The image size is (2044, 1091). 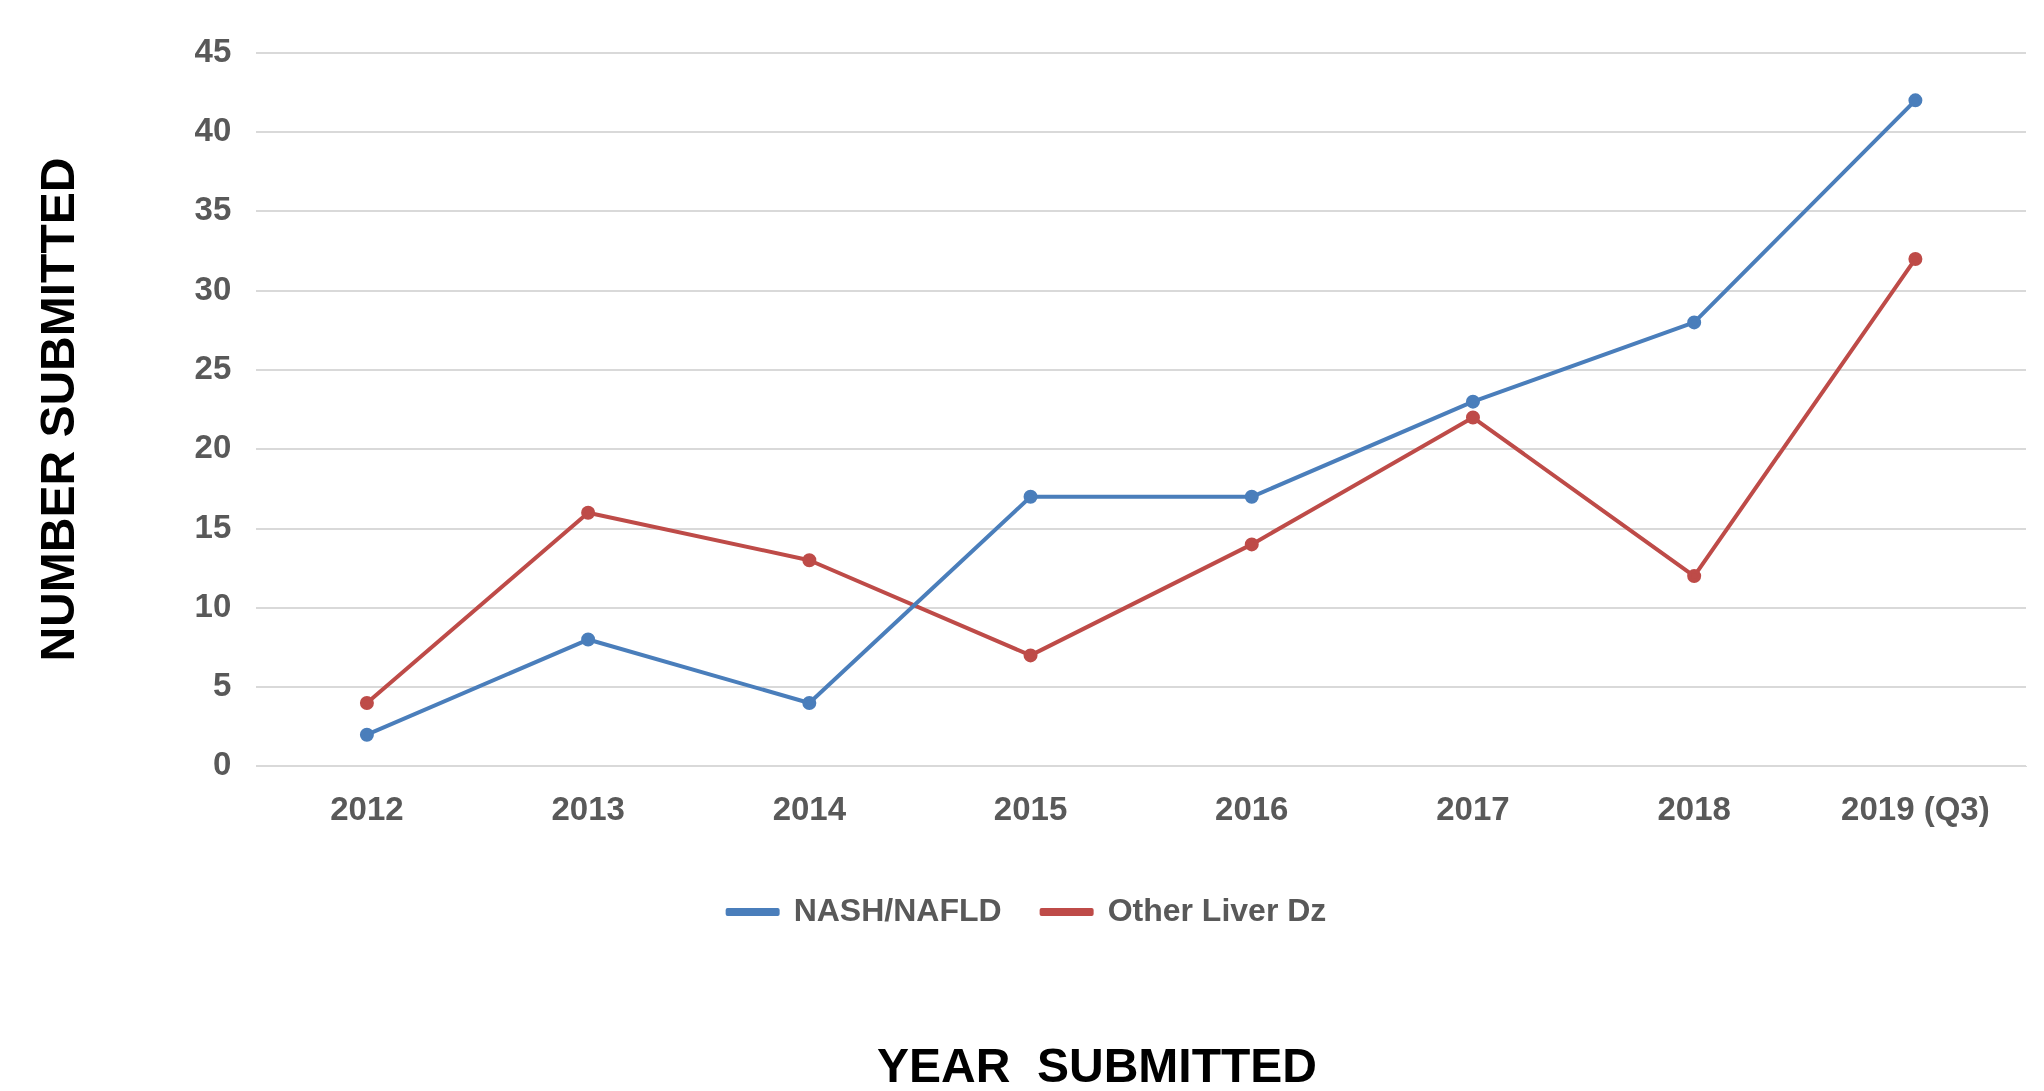 What do you see at coordinates (222, 685) in the screenshot?
I see `y-tick-label: 5` at bounding box center [222, 685].